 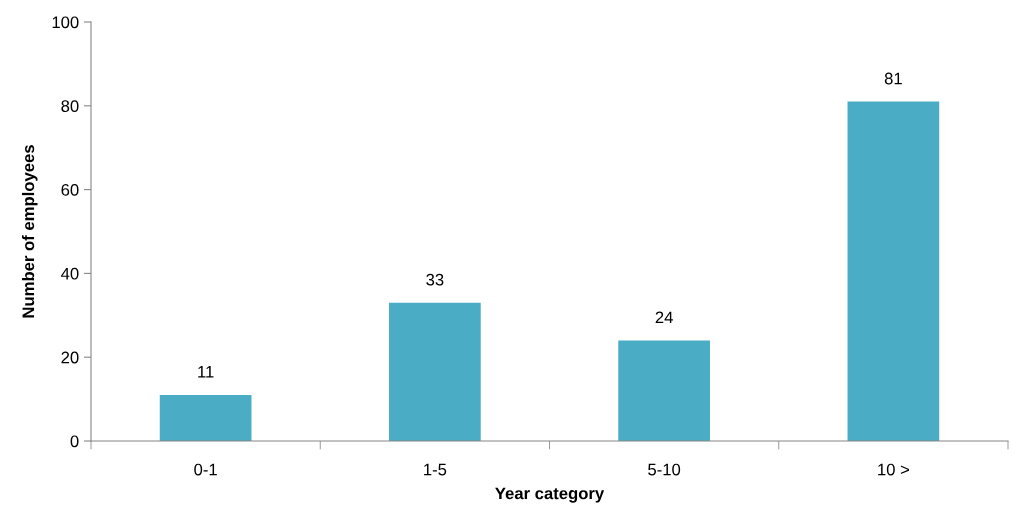 What do you see at coordinates (74, 441) in the screenshot?
I see `y-tick-label: 0` at bounding box center [74, 441].